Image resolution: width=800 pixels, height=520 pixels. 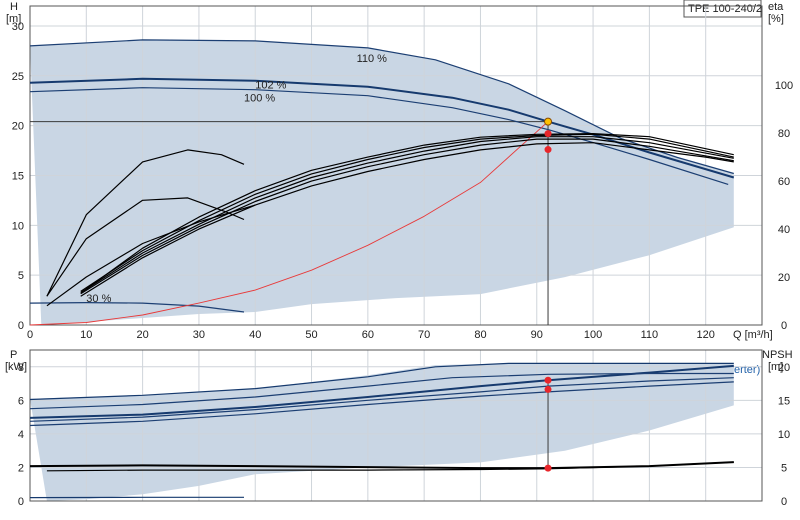 I want to click on bottom-y2-tick-label: 15, so click(x=784, y=401).